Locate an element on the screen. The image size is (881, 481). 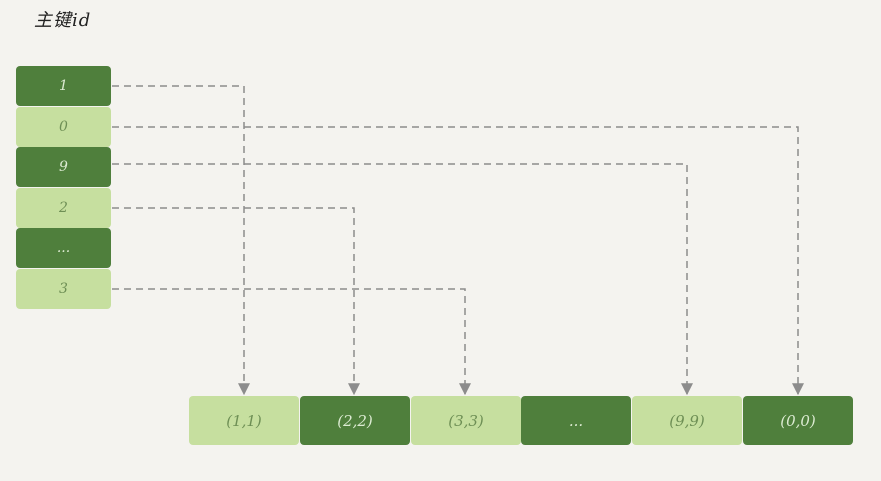
data-row-cell: (1,1) is located at coordinates (244, 420).